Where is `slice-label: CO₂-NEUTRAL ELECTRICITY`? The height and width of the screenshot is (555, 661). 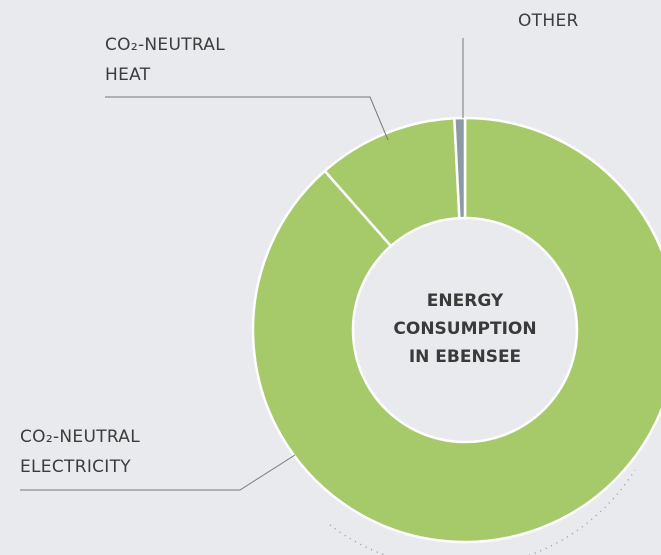
slice-label: CO₂-NEUTRAL ELECTRICITY is located at coordinates (80, 452).